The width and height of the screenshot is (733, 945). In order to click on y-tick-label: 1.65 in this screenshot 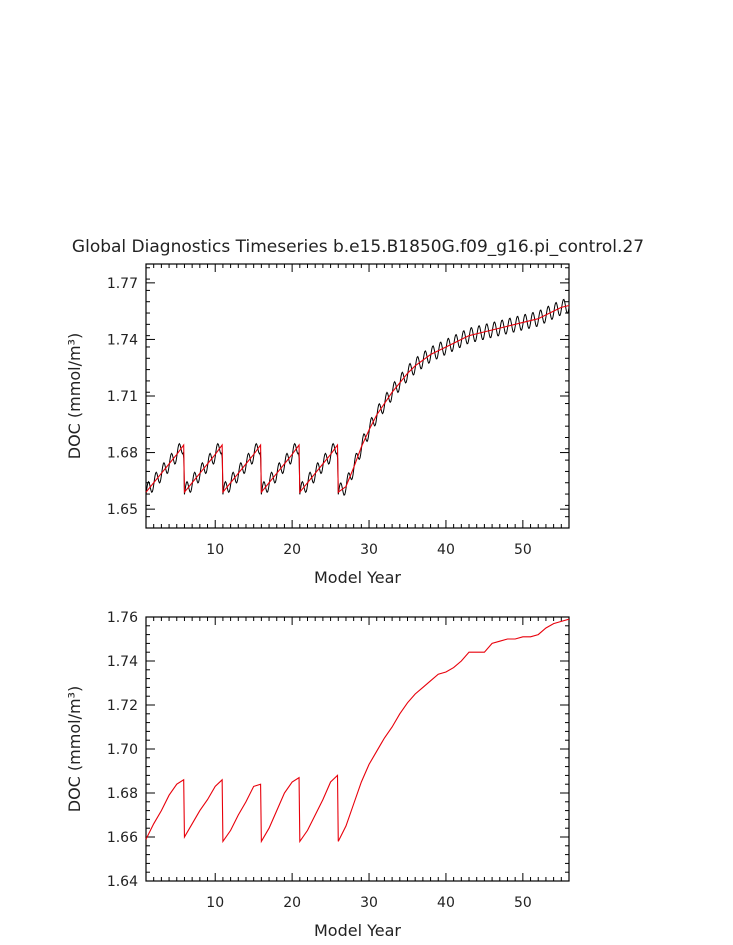, I will do `click(122, 510)`.